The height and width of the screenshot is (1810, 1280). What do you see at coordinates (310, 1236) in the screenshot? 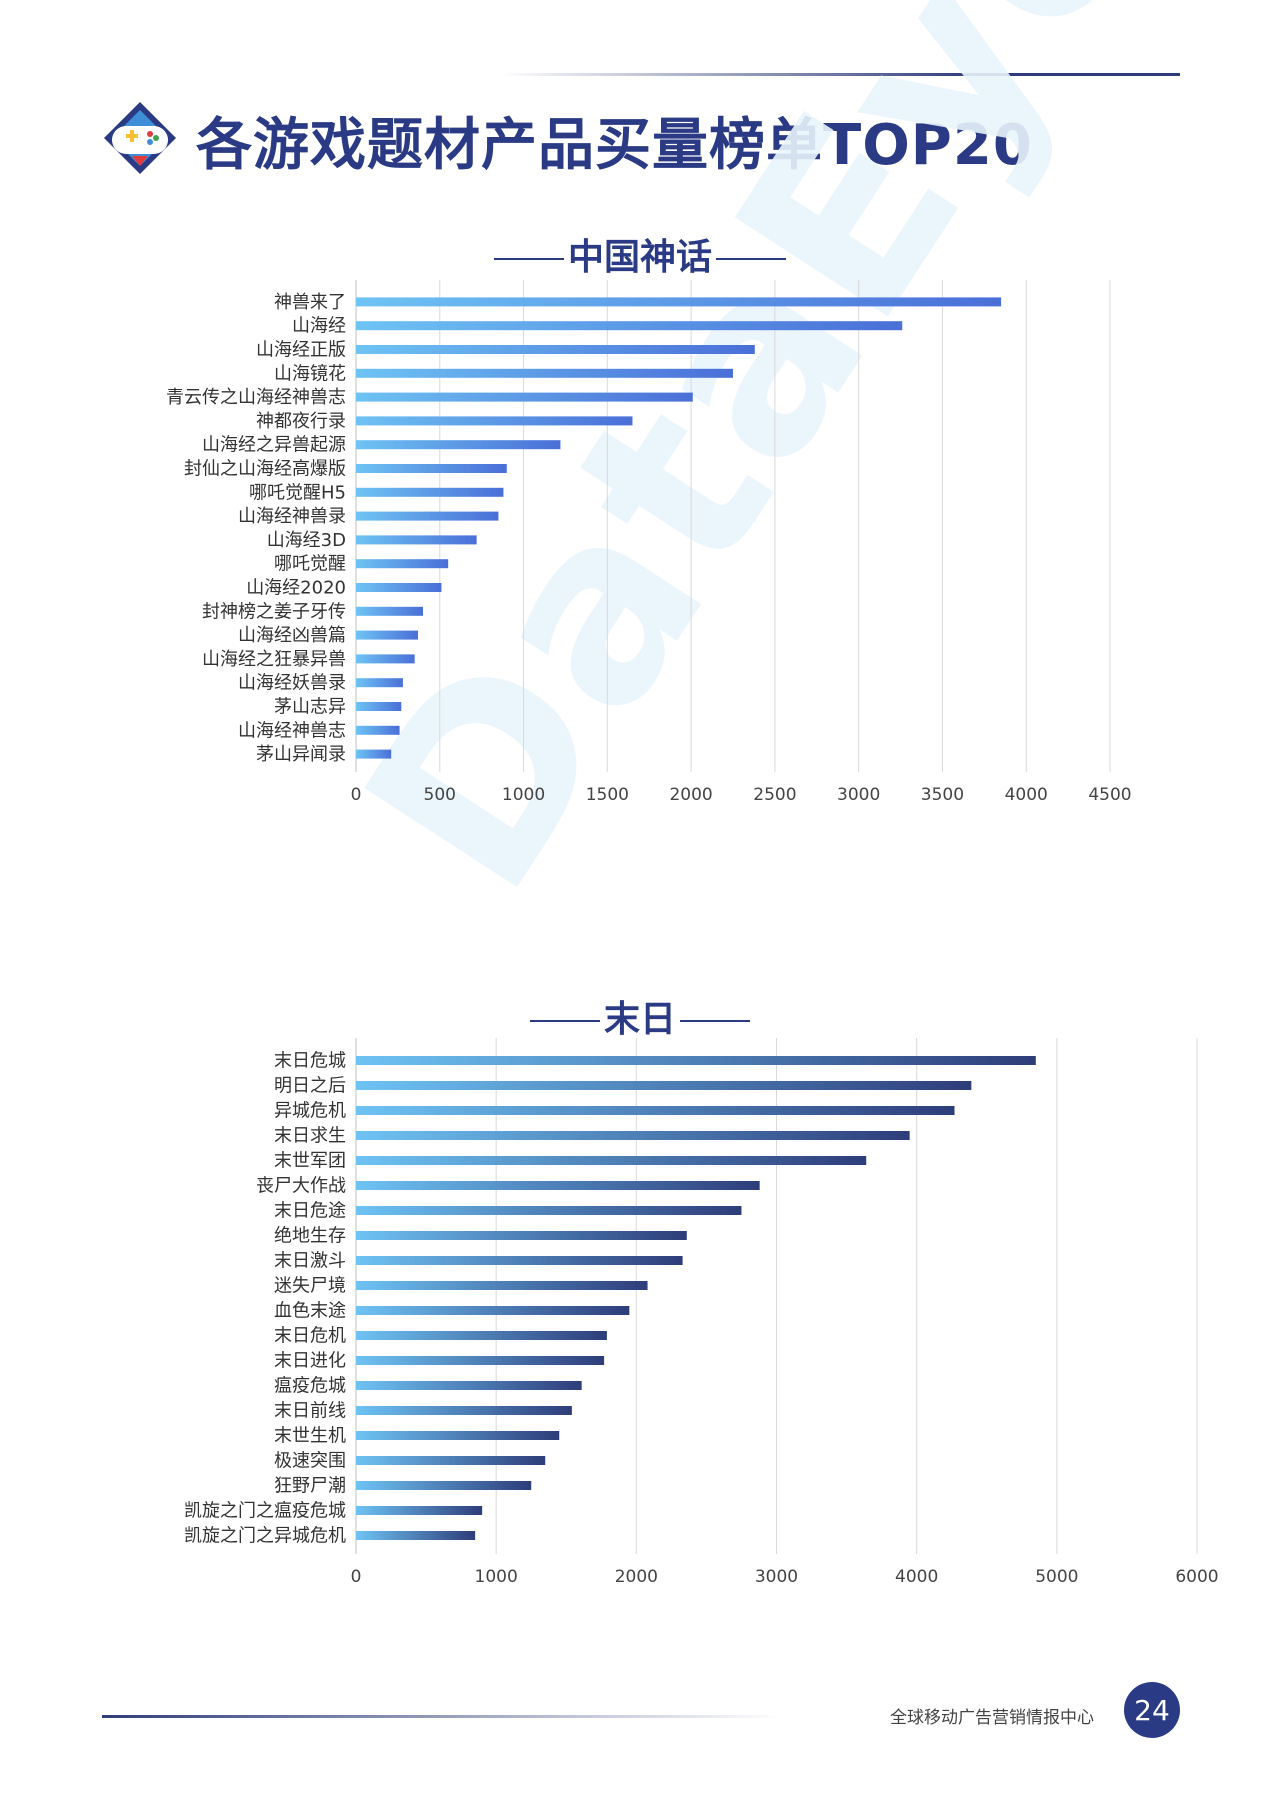
I see `category-label: 绝地生存` at bounding box center [310, 1236].